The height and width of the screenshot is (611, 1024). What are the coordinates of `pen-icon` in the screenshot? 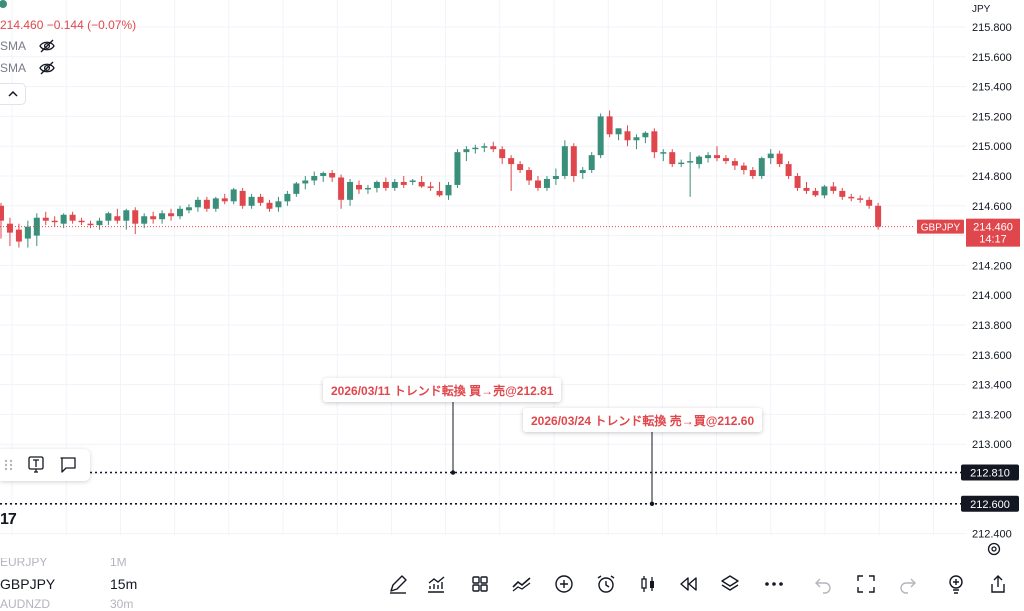 It's located at (398, 584).